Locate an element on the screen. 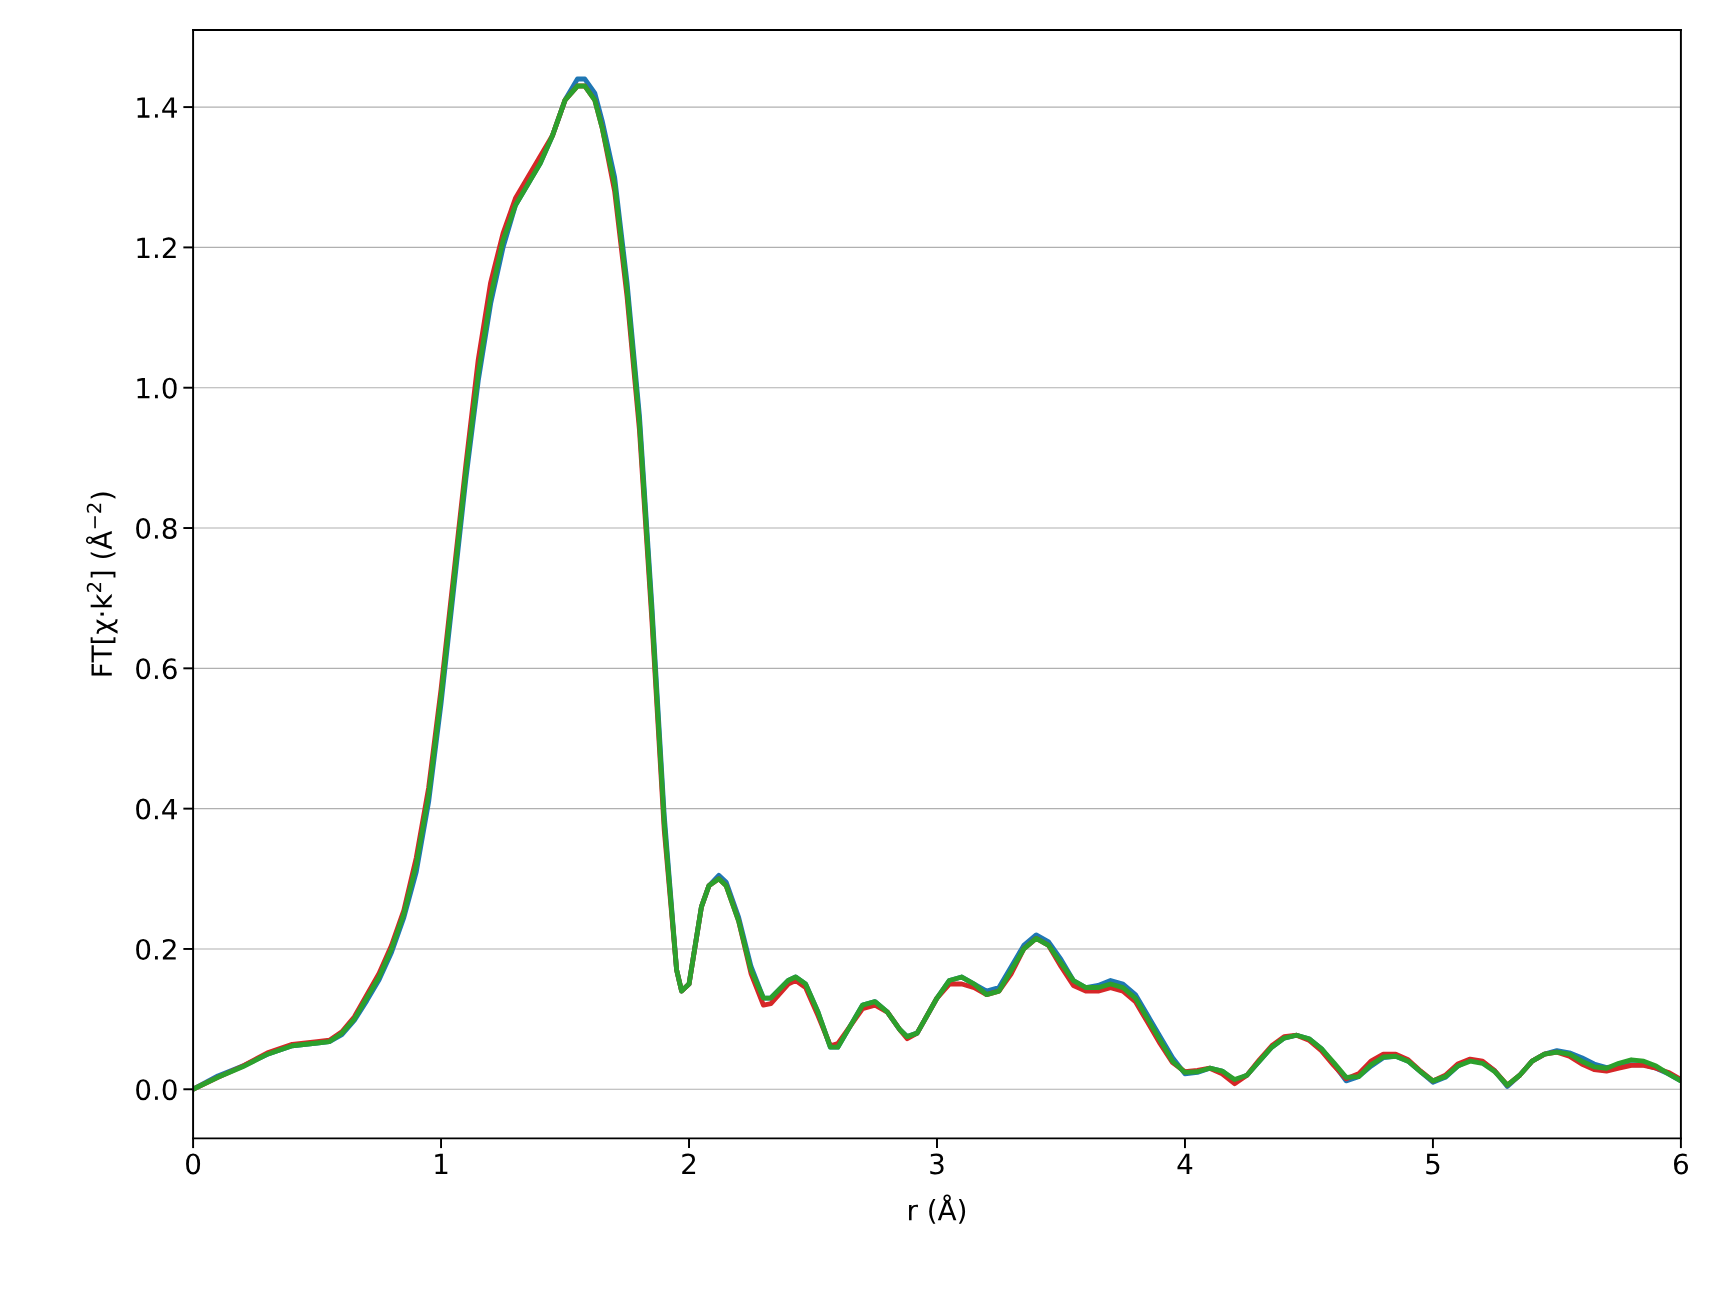  x-tick-label: 1 is located at coordinates (441, 1164).